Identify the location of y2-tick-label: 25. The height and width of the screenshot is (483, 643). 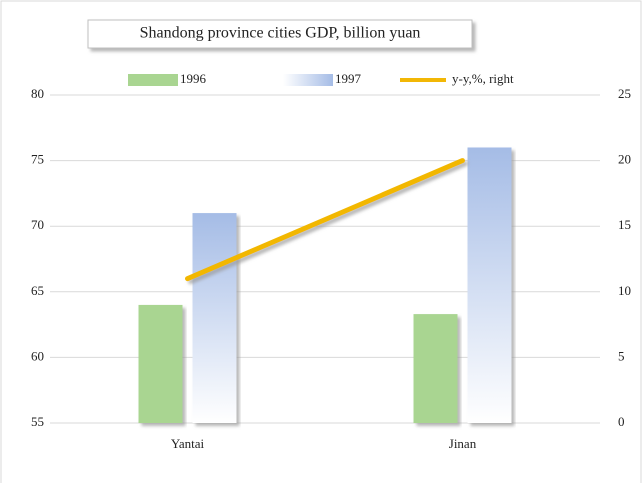
(624, 93).